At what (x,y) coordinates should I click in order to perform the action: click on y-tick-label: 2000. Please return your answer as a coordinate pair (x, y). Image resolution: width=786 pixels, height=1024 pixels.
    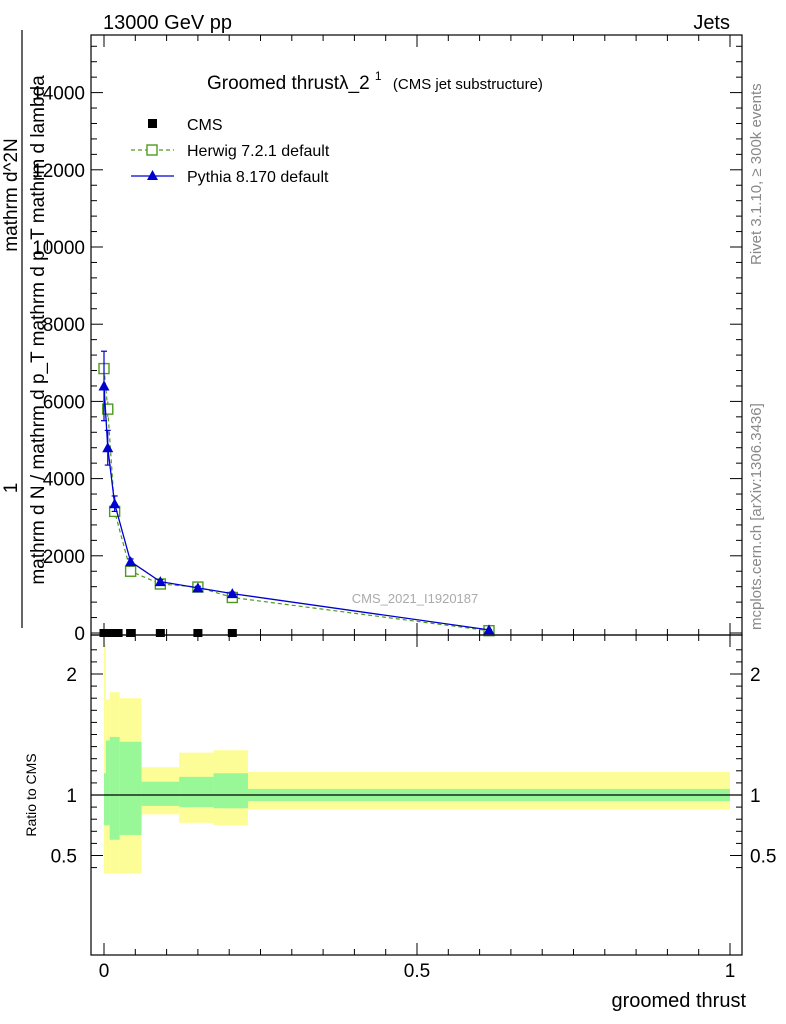
    Looking at the image, I should click on (64, 557).